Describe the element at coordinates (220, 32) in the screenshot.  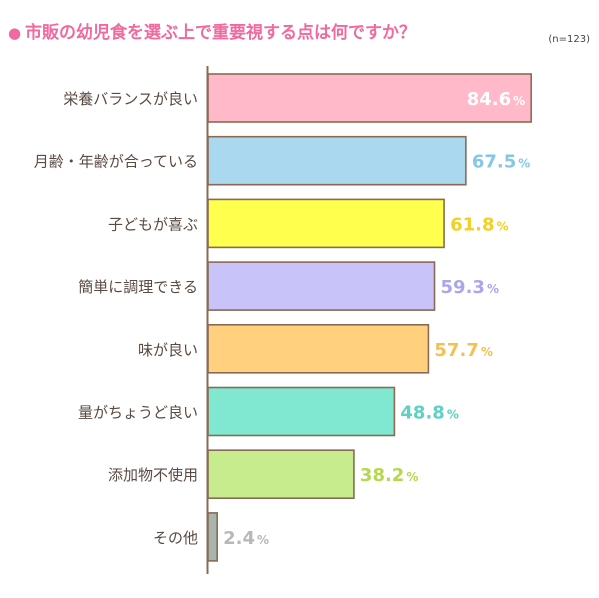
I see `chart-title: 市販の幼児食を選ぶ上で重要視する点は何ですか？` at that location.